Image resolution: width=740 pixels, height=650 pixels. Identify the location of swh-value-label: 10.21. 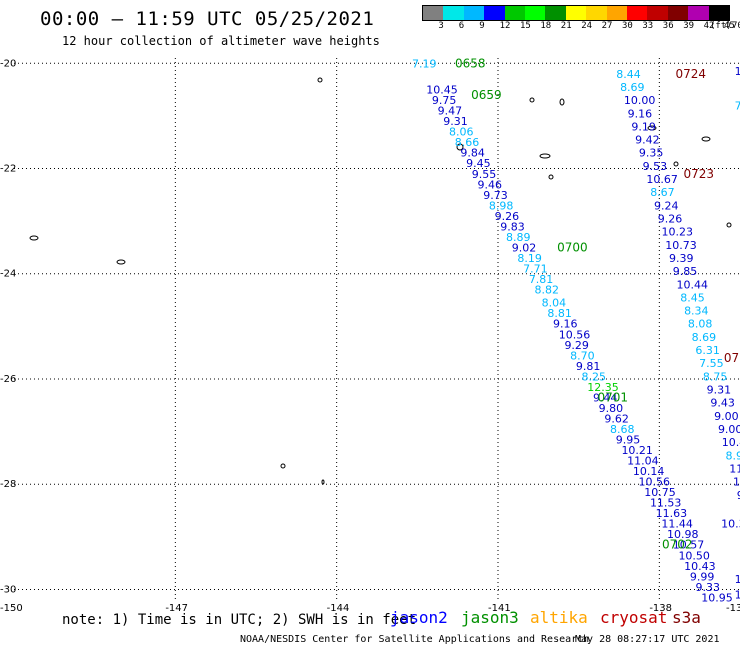
(637, 450).